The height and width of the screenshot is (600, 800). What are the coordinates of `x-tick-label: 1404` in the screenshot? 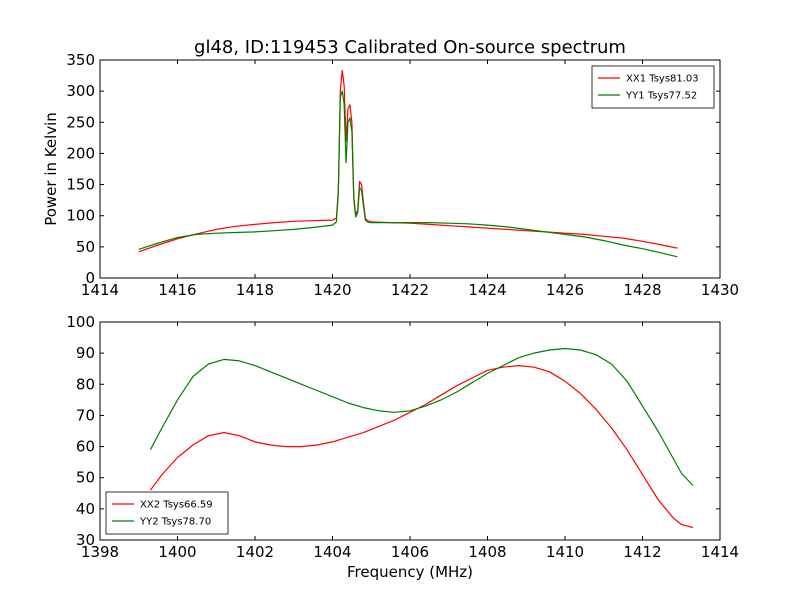 It's located at (332, 552).